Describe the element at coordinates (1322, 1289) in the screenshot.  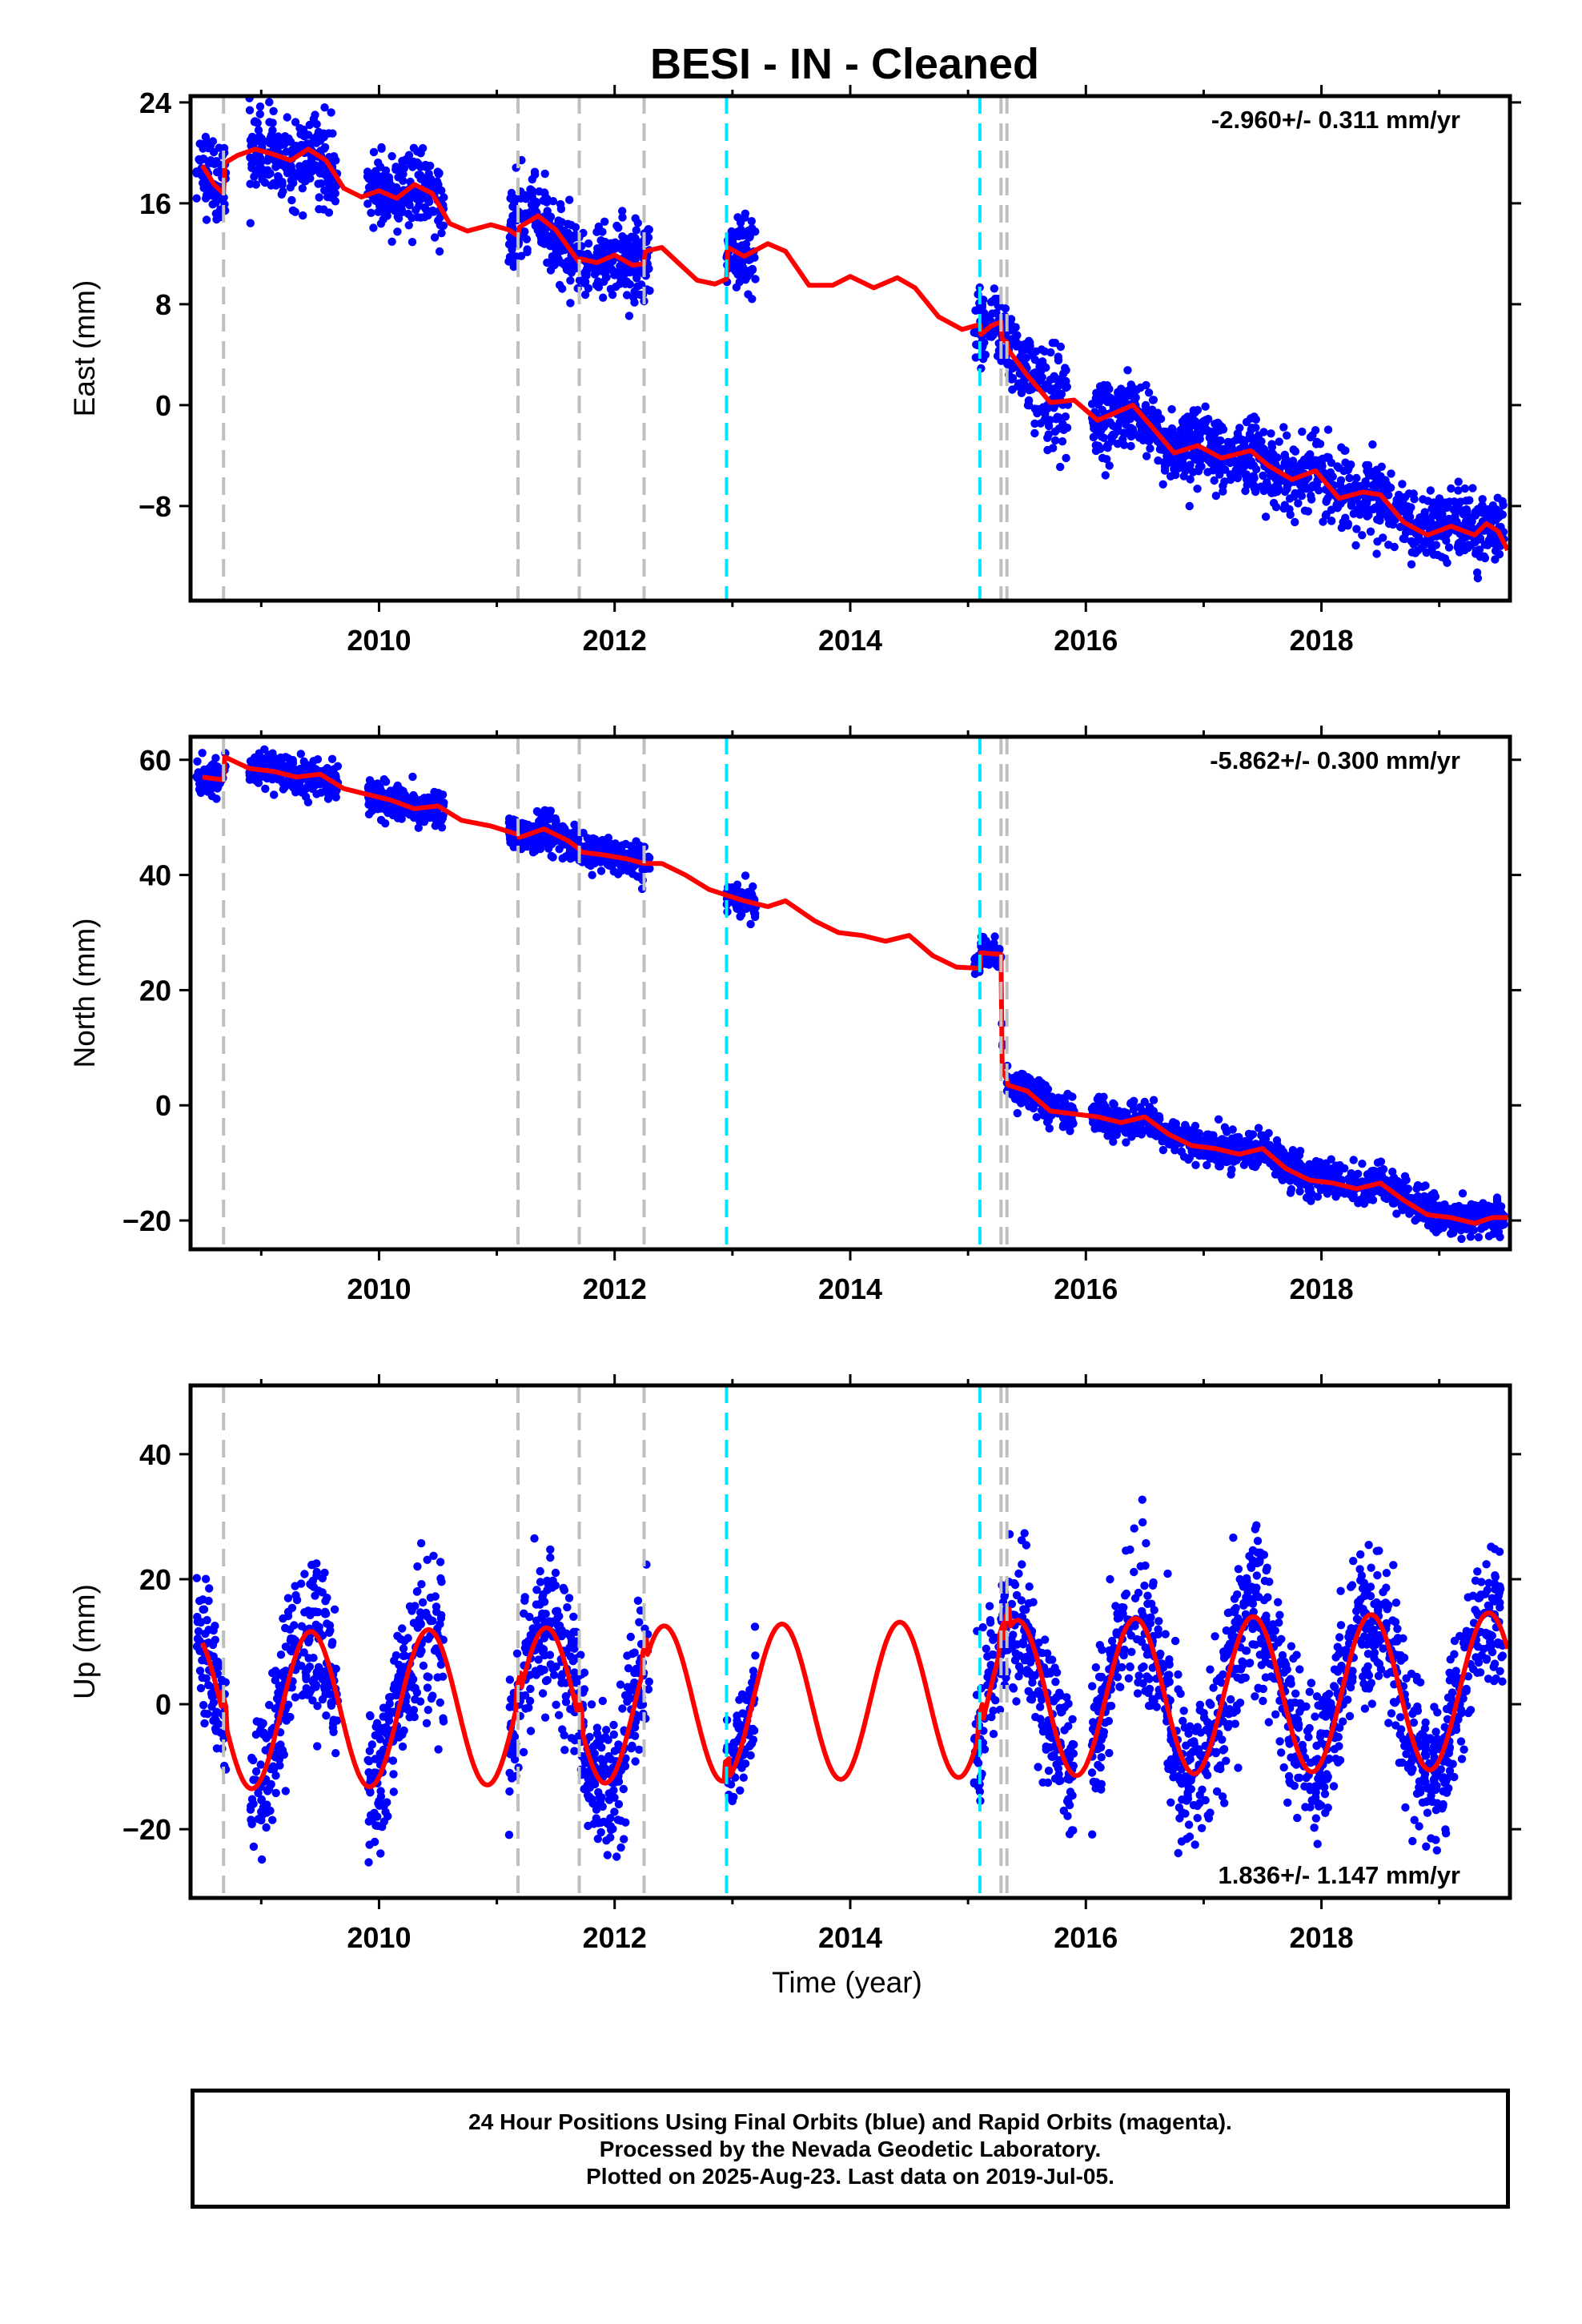
I see `x-tick-label: 2018` at that location.